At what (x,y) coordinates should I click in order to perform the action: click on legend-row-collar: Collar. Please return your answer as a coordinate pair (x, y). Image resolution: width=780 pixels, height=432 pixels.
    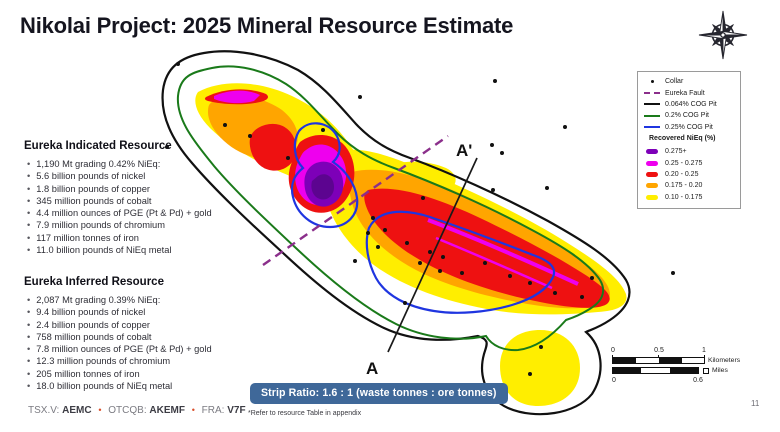
    Looking at the image, I should click on (689, 81).